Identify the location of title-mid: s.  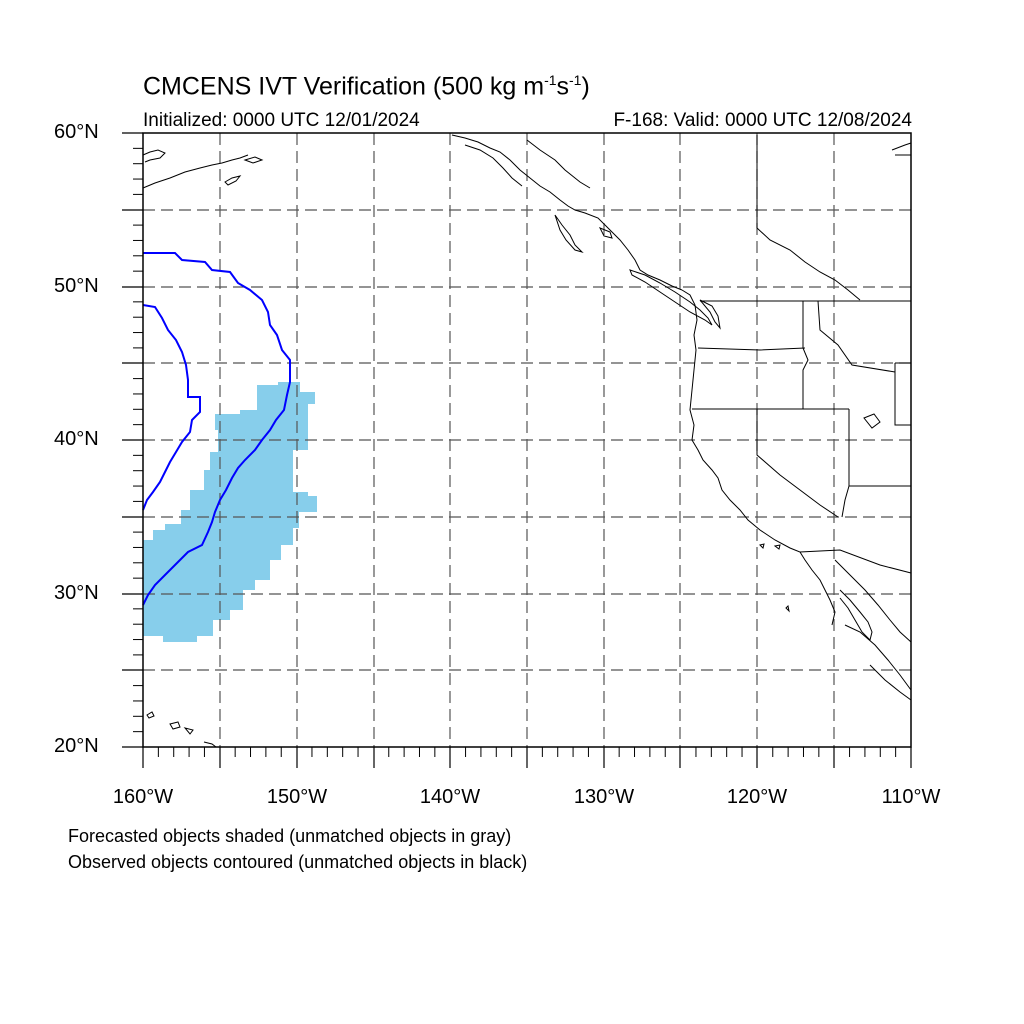
(563, 86).